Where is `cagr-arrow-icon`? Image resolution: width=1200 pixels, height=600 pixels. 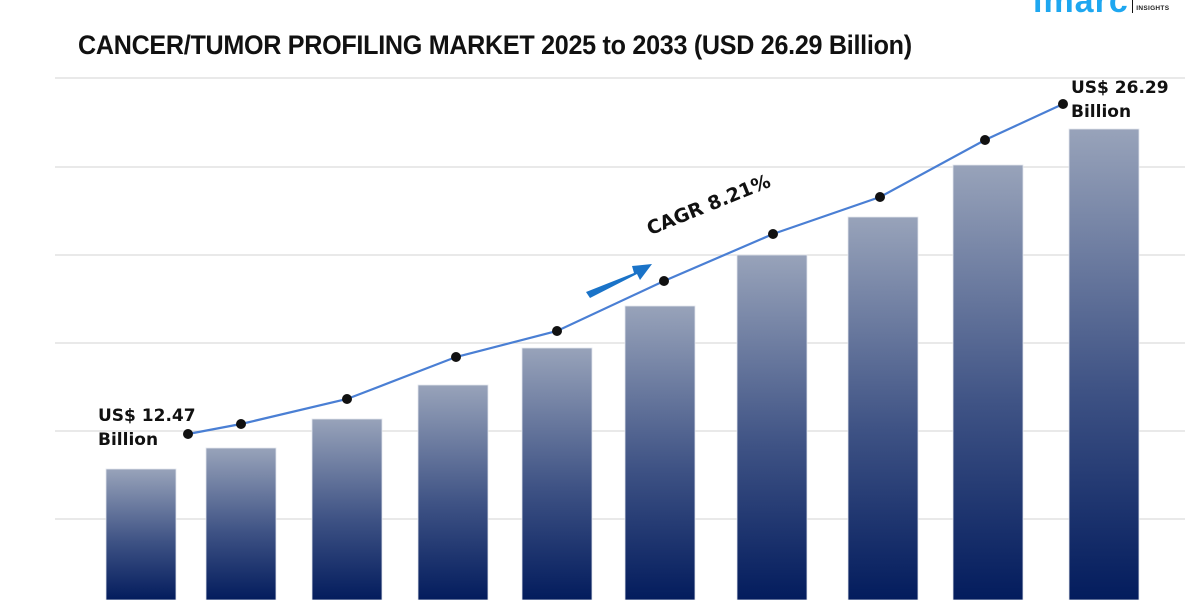
cagr-arrow-icon is located at coordinates (619, 281).